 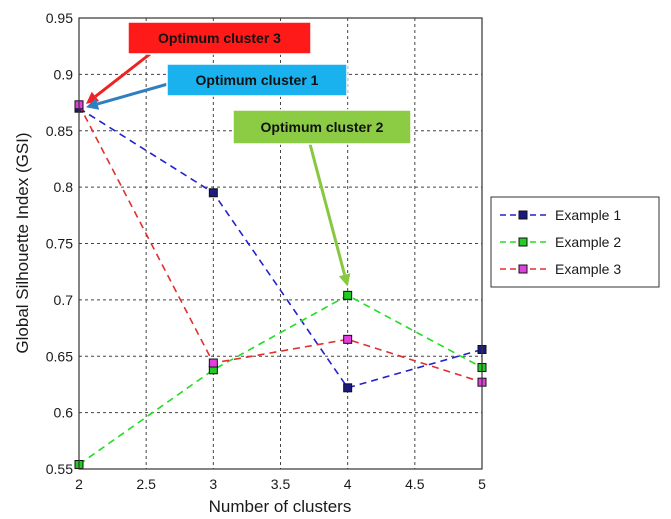 I want to click on callout-3-label: Optimum cluster 2, so click(x=322, y=127).